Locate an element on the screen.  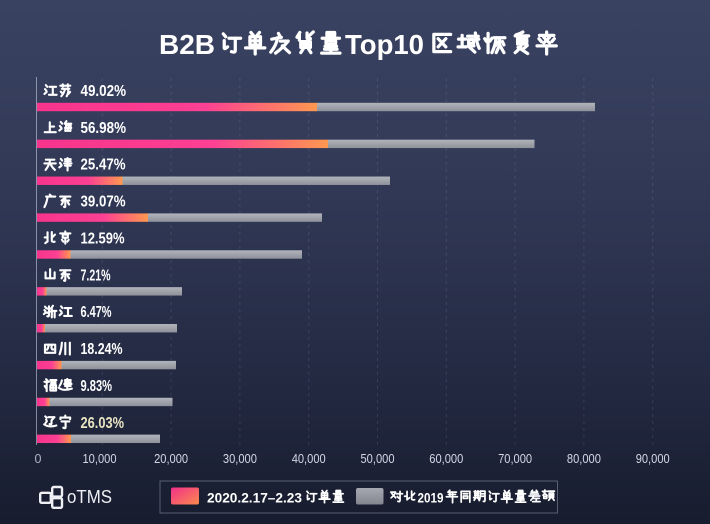
svg-text: 12.59% is located at coordinates (103, 238).